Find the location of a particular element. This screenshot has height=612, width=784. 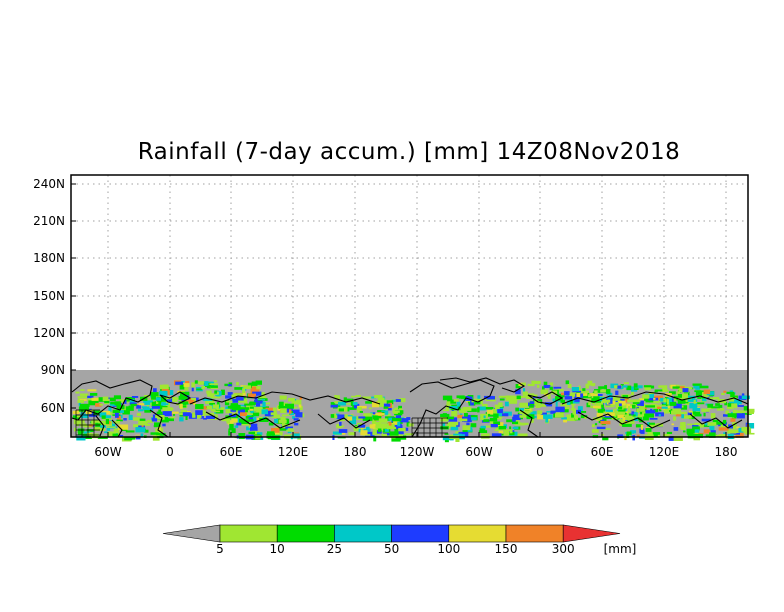

y-tick-label: 180N is located at coordinates (49, 258).